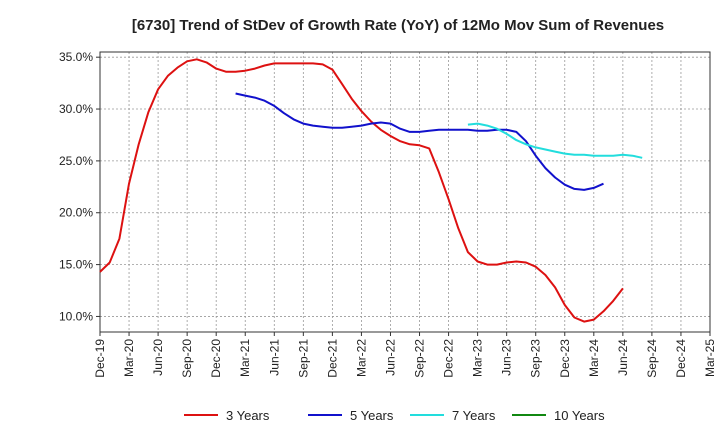  Describe the element at coordinates (710, 358) in the screenshot. I see `x-tick-label: Mar-25` at that location.